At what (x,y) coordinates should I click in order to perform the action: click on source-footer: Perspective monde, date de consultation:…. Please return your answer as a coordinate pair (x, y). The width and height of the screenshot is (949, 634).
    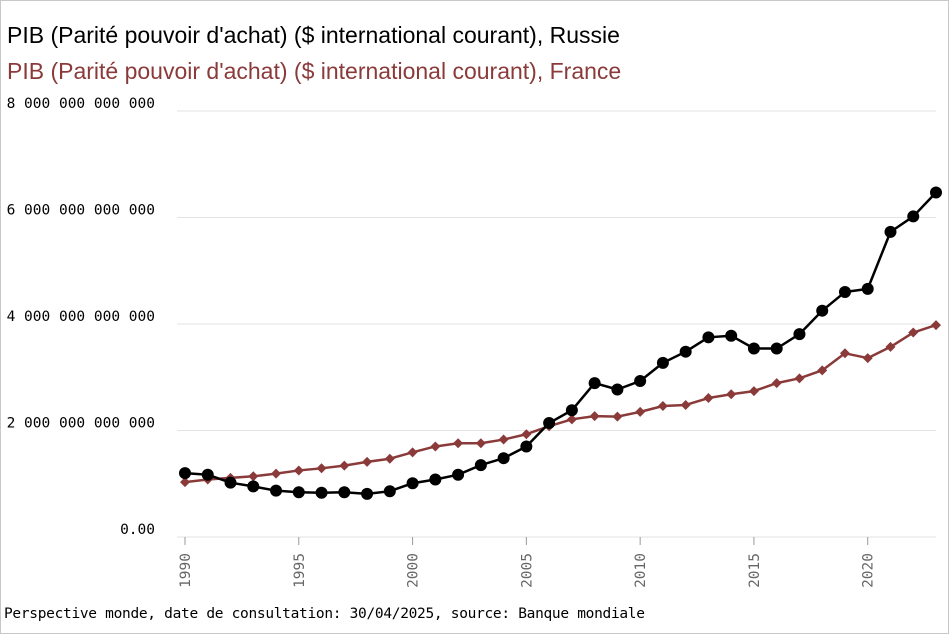
    Looking at the image, I should click on (324, 614).